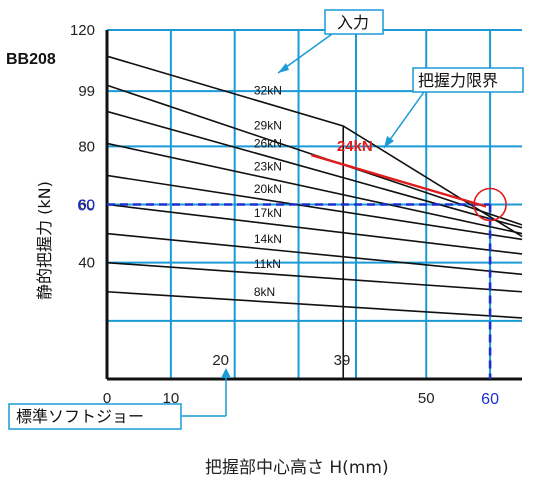 This screenshot has height=489, width=549. I want to click on soft-jaw-callout-label: 標準ソフトジョー, so click(80, 416).